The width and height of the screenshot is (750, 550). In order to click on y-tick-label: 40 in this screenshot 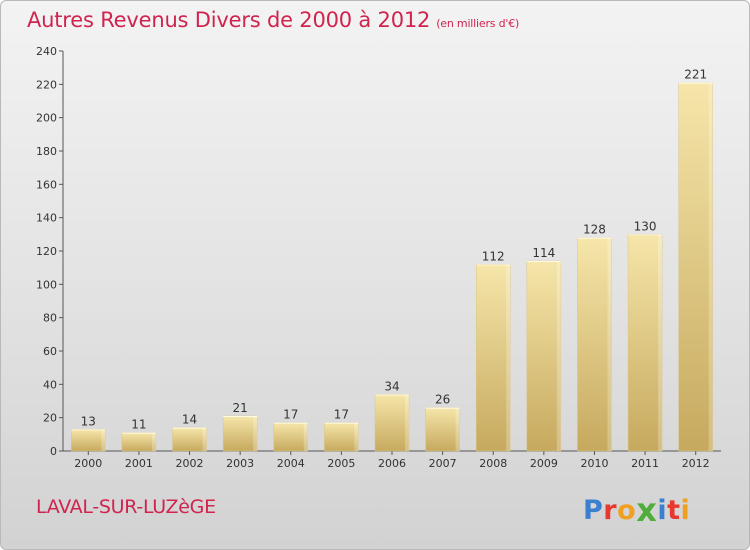, I will do `click(50, 384)`.